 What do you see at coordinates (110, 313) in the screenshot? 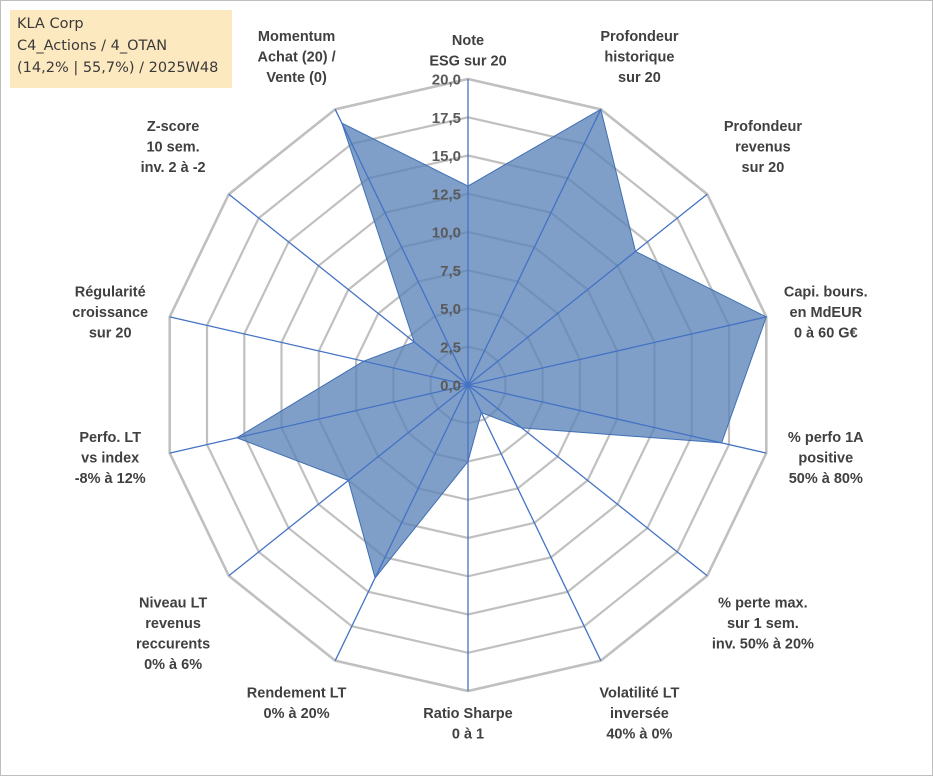
I see `axis-label: Régularité croissance sur 20` at bounding box center [110, 313].